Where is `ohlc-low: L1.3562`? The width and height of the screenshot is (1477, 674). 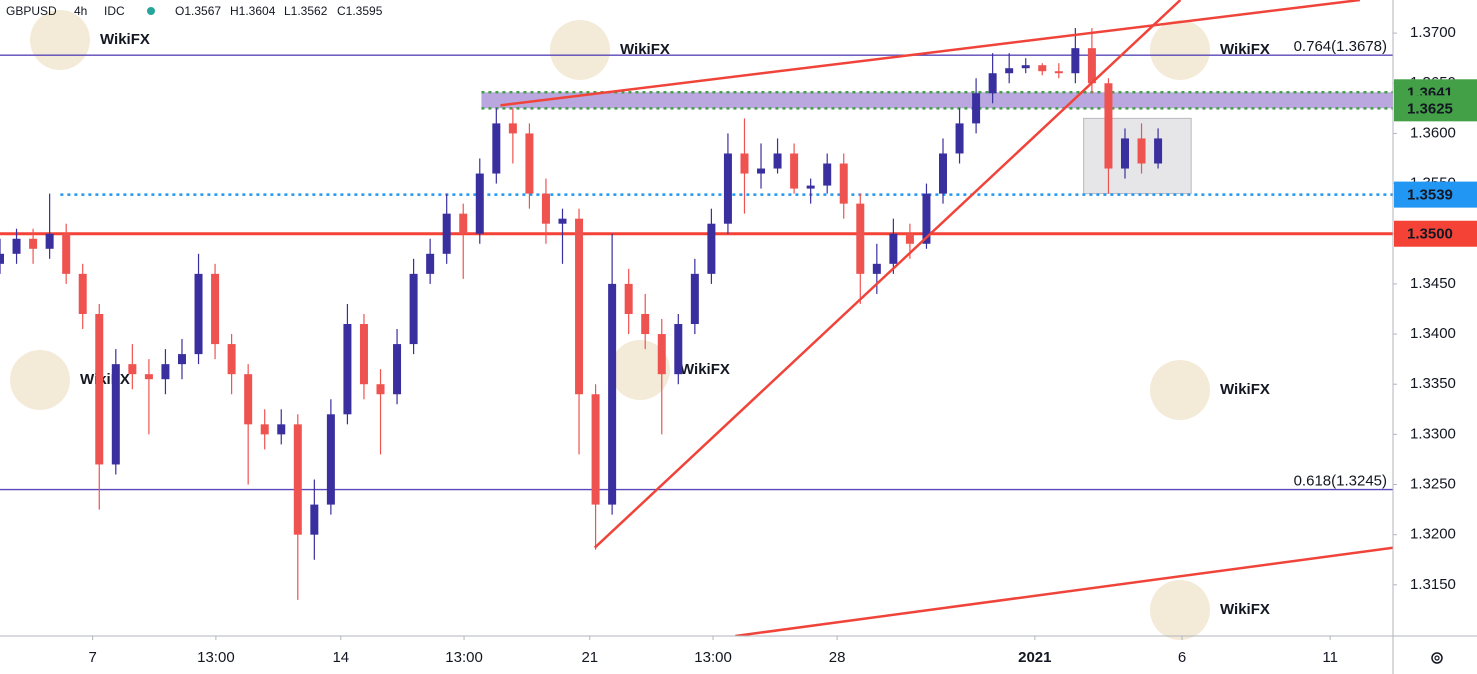 ohlc-low: L1.3562 is located at coordinates (306, 11).